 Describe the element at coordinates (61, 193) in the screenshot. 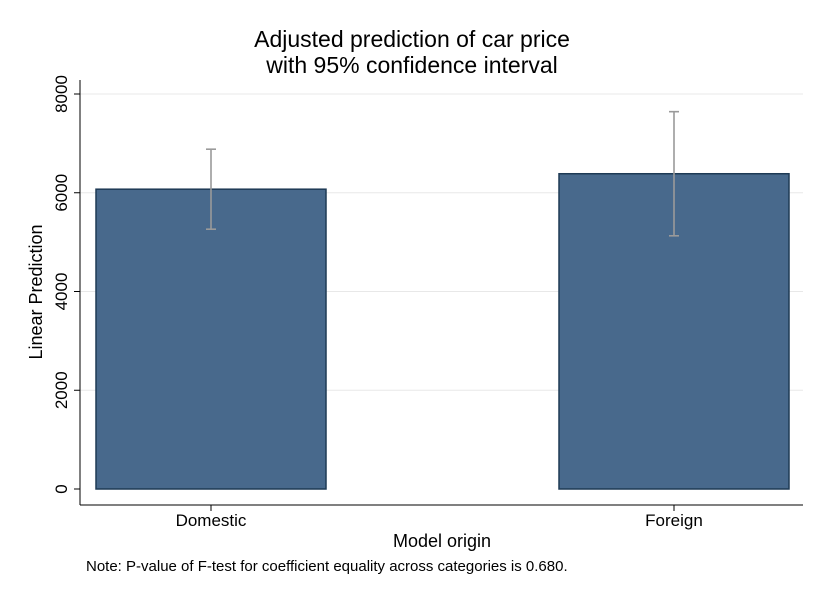

I see `y-tick-label: 6000` at that location.